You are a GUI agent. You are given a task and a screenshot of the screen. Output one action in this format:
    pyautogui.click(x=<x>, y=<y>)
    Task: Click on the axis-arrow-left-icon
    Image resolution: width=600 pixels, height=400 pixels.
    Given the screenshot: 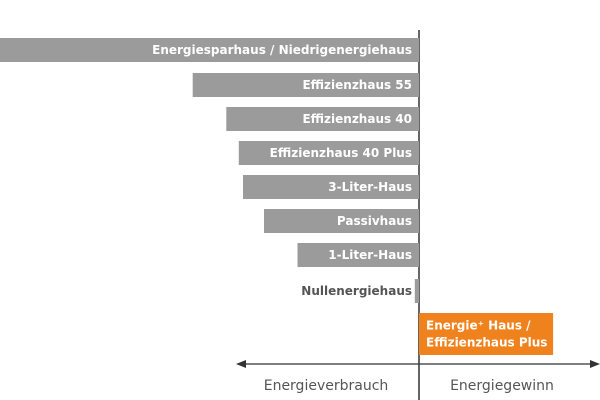 What is the action you would take?
    pyautogui.click(x=241, y=364)
    